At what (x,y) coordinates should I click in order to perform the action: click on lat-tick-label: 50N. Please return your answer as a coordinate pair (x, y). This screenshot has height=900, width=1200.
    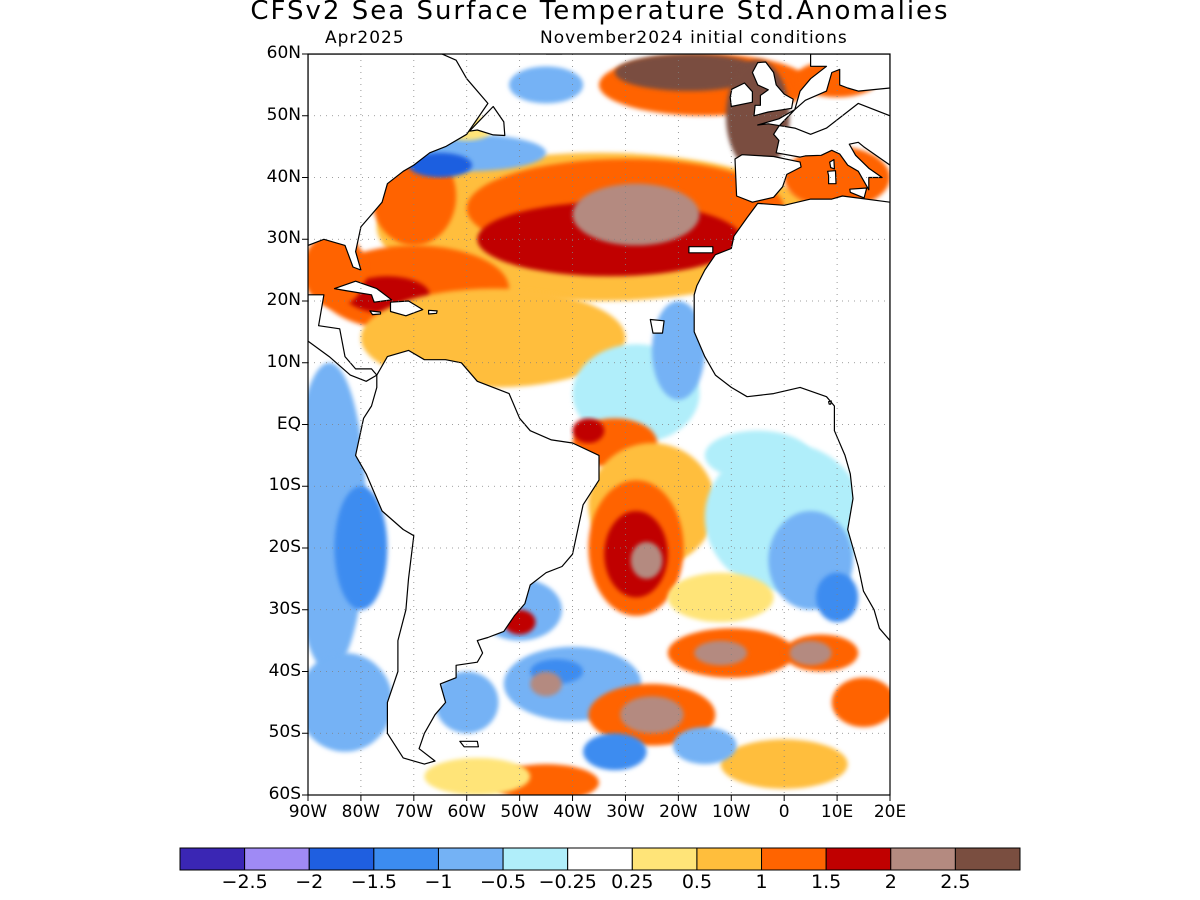
    Looking at the image, I should click on (283, 114).